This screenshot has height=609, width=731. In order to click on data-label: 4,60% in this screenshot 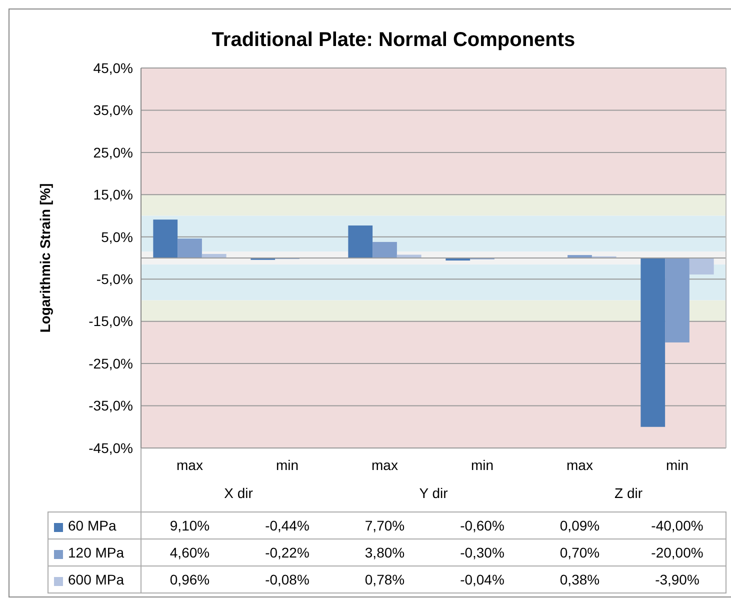, I will do `click(190, 552)`.